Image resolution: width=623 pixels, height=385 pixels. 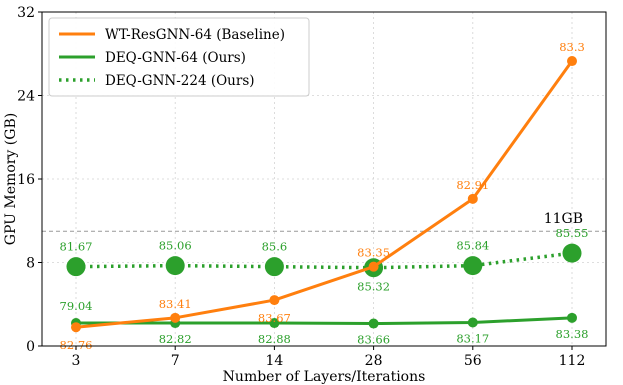 I want to click on data-label: 83.66, so click(x=373, y=340).